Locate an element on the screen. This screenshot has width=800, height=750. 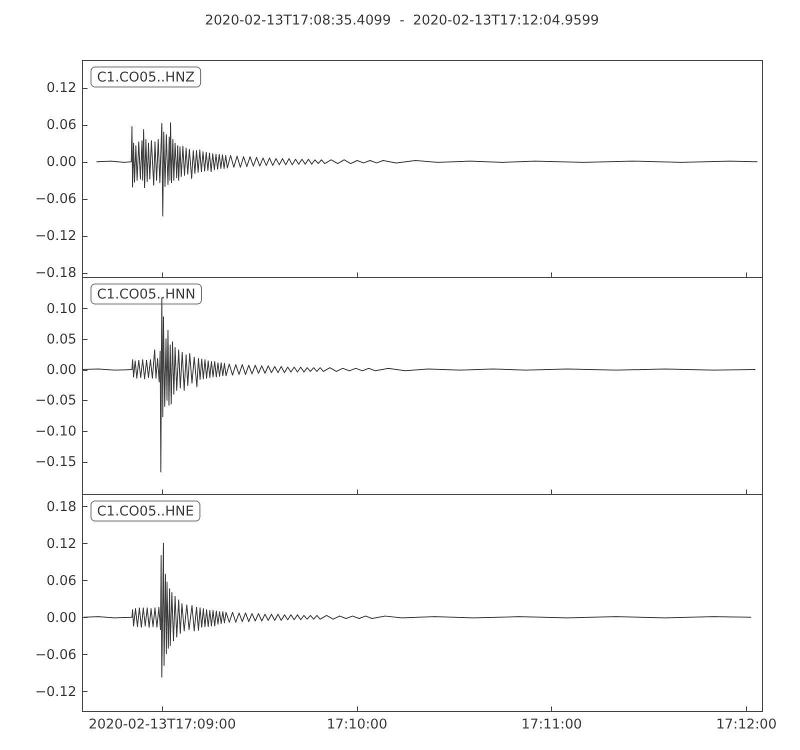
y-tick-label: −0.10 is located at coordinates (55, 431).